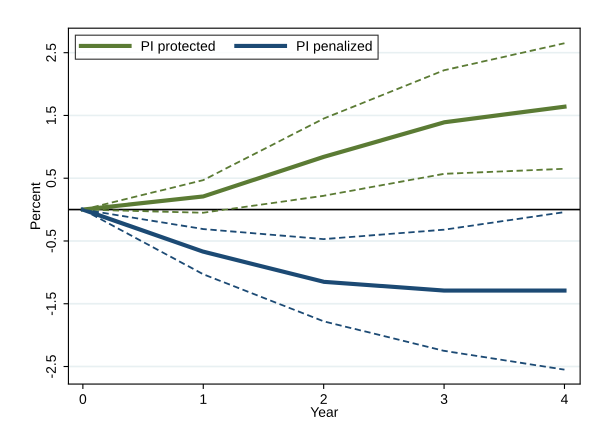  What do you see at coordinates (323, 399) in the screenshot?
I see `x-tick-label: 2` at bounding box center [323, 399].